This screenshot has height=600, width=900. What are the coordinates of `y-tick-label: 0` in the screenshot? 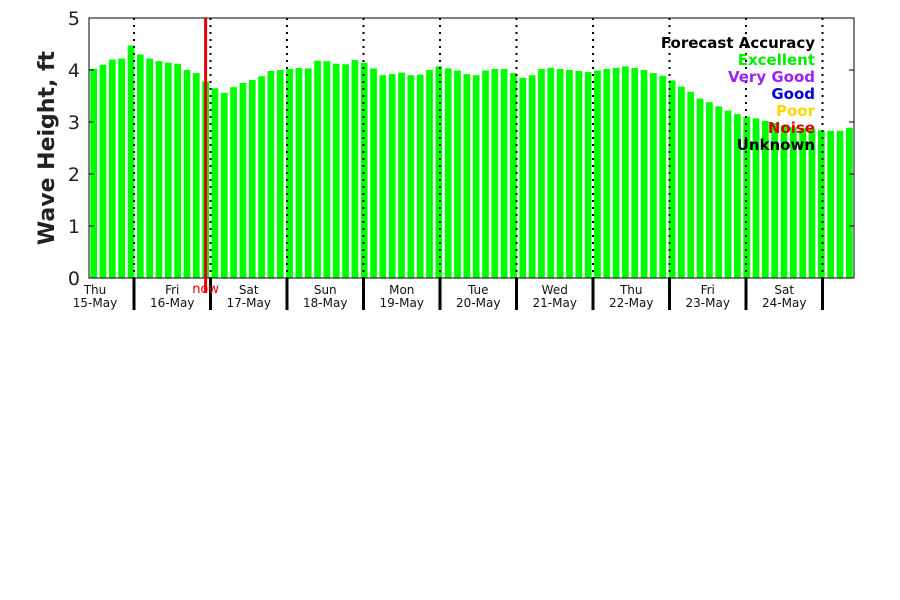 It's located at (74, 279).